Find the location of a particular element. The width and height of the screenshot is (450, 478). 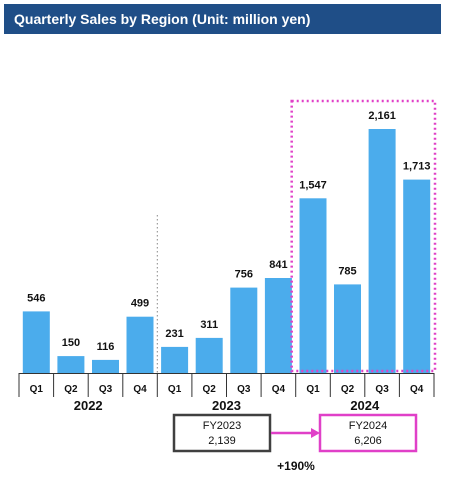

bar-2022-Q4 is located at coordinates (140, 344).